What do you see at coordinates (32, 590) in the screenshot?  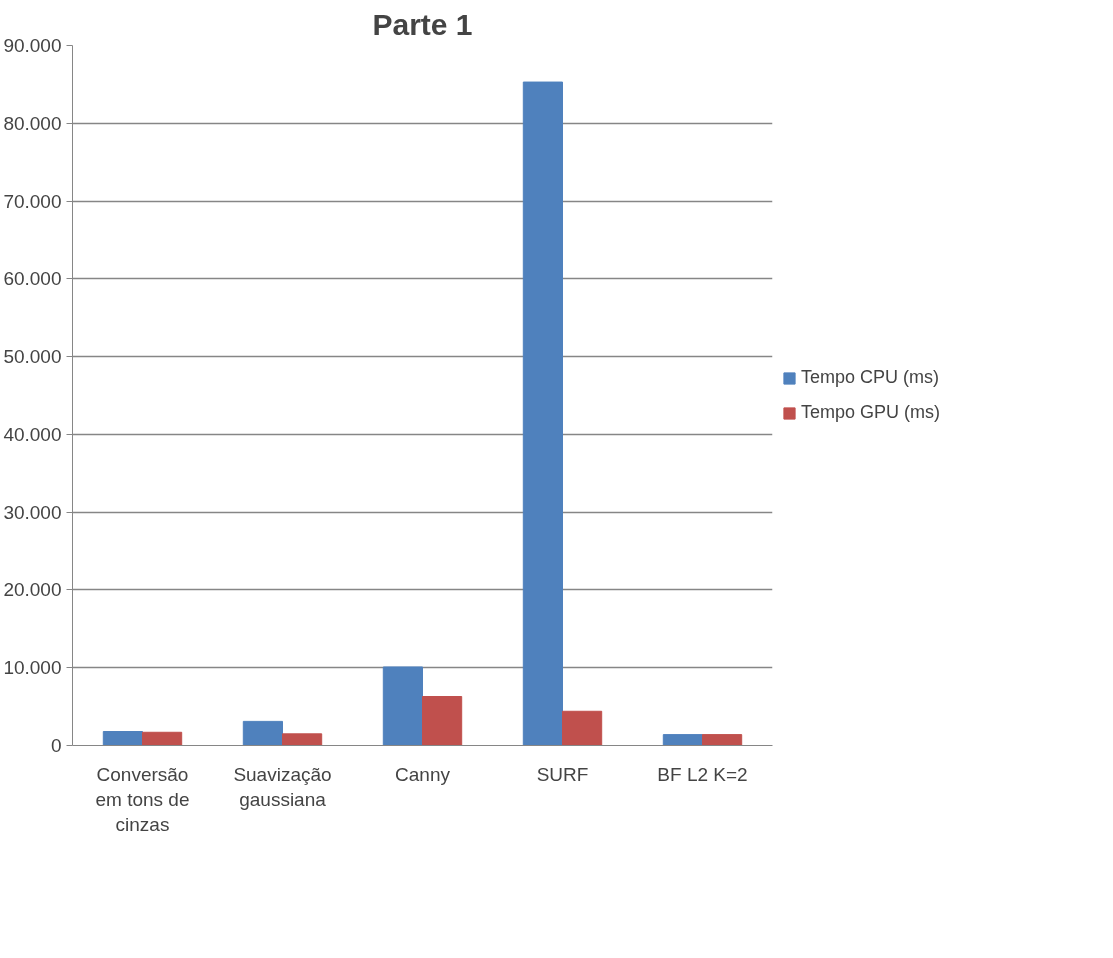 I see `y-tick-label: 20.000` at bounding box center [32, 590].